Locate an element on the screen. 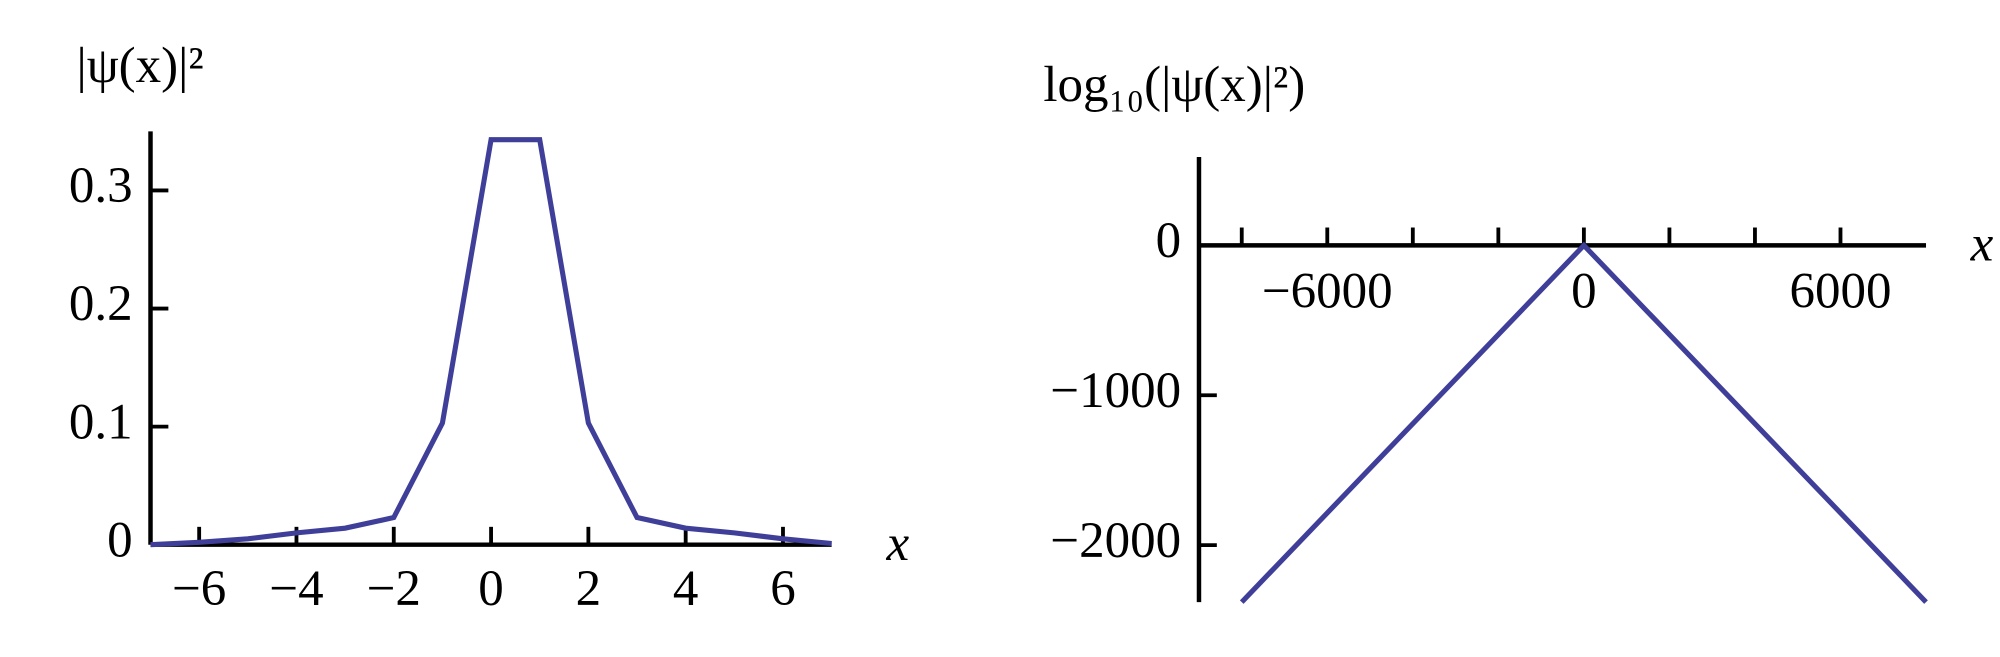  x-tick-label: 6 is located at coordinates (783, 589).